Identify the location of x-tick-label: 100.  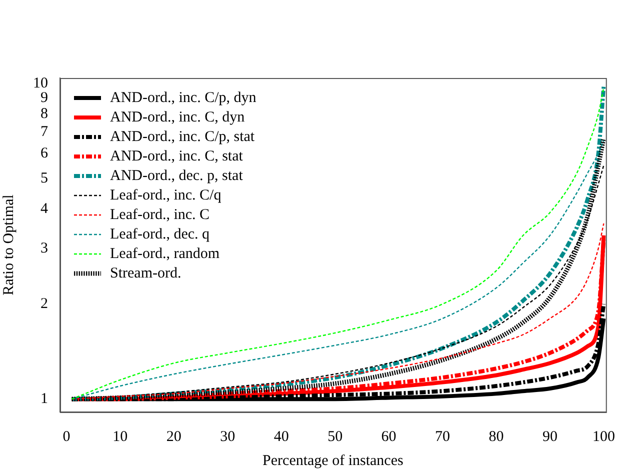
(603, 436).